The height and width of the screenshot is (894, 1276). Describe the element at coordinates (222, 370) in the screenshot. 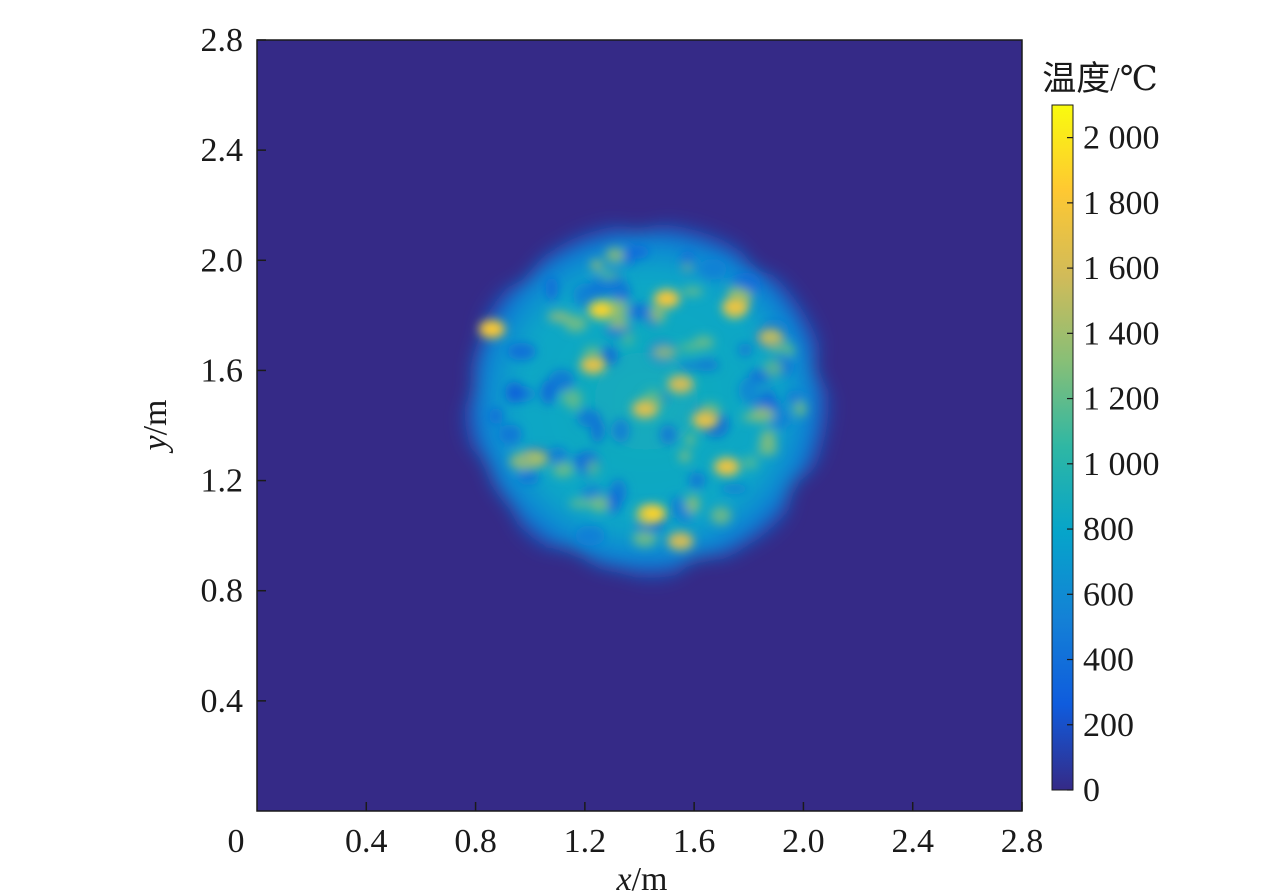

I see `y-tick-label: 1.6` at that location.